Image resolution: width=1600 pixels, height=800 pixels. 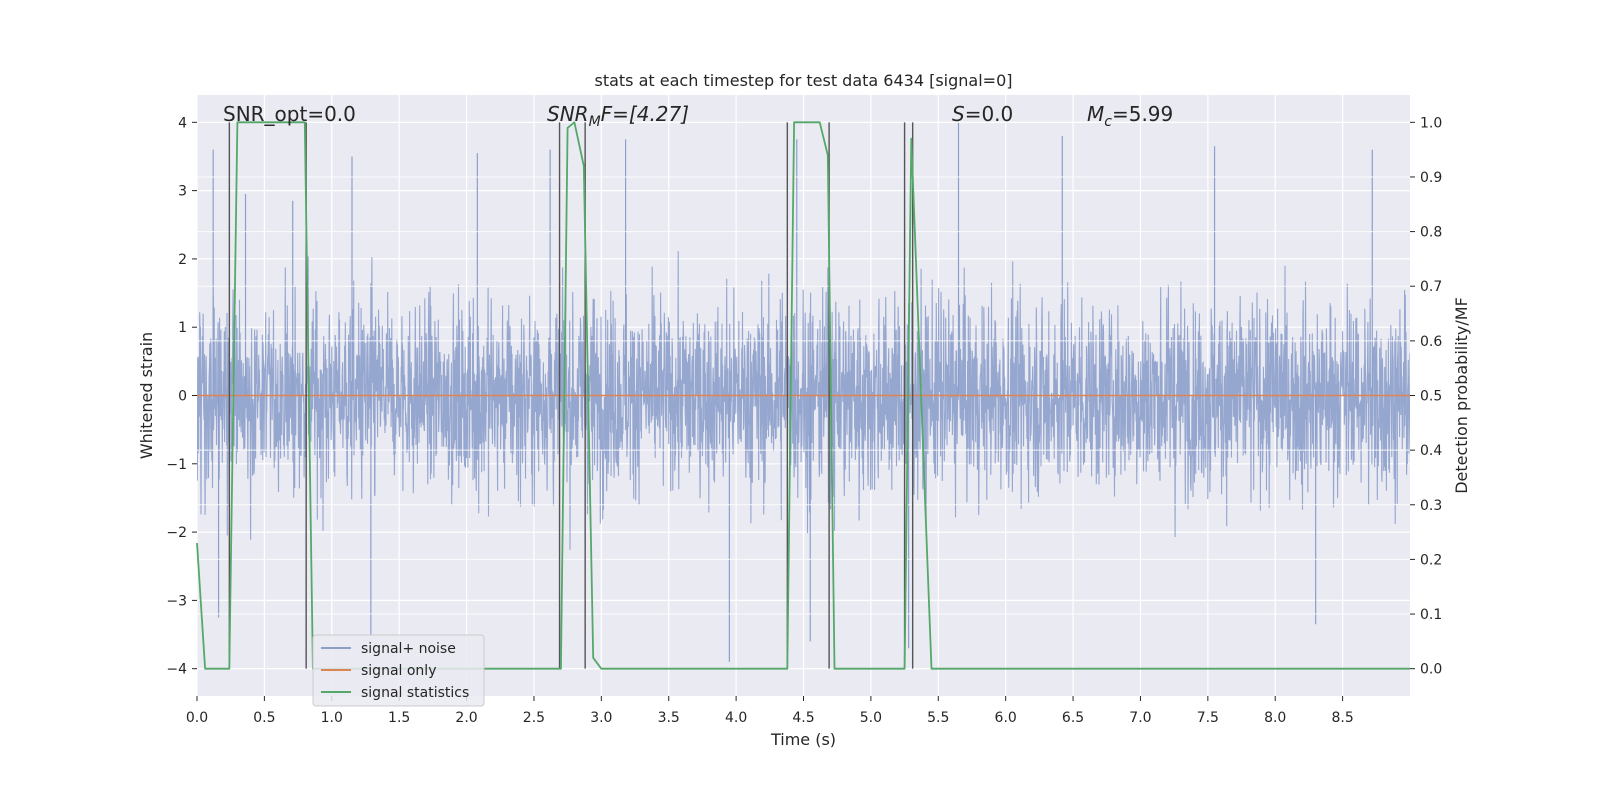 I want to click on x-tick-label: 8.0, so click(x=1275, y=718).